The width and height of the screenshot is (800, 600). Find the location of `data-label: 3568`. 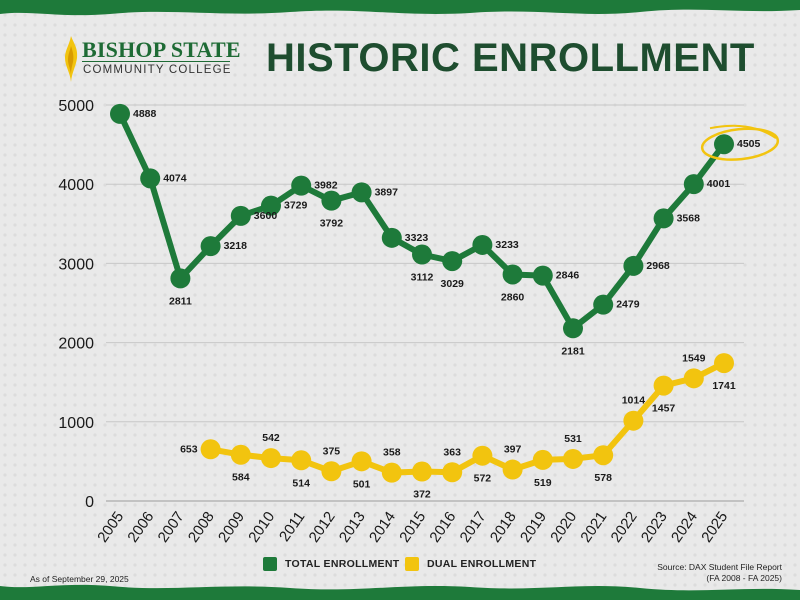

data-label: 3568 is located at coordinates (689, 218).